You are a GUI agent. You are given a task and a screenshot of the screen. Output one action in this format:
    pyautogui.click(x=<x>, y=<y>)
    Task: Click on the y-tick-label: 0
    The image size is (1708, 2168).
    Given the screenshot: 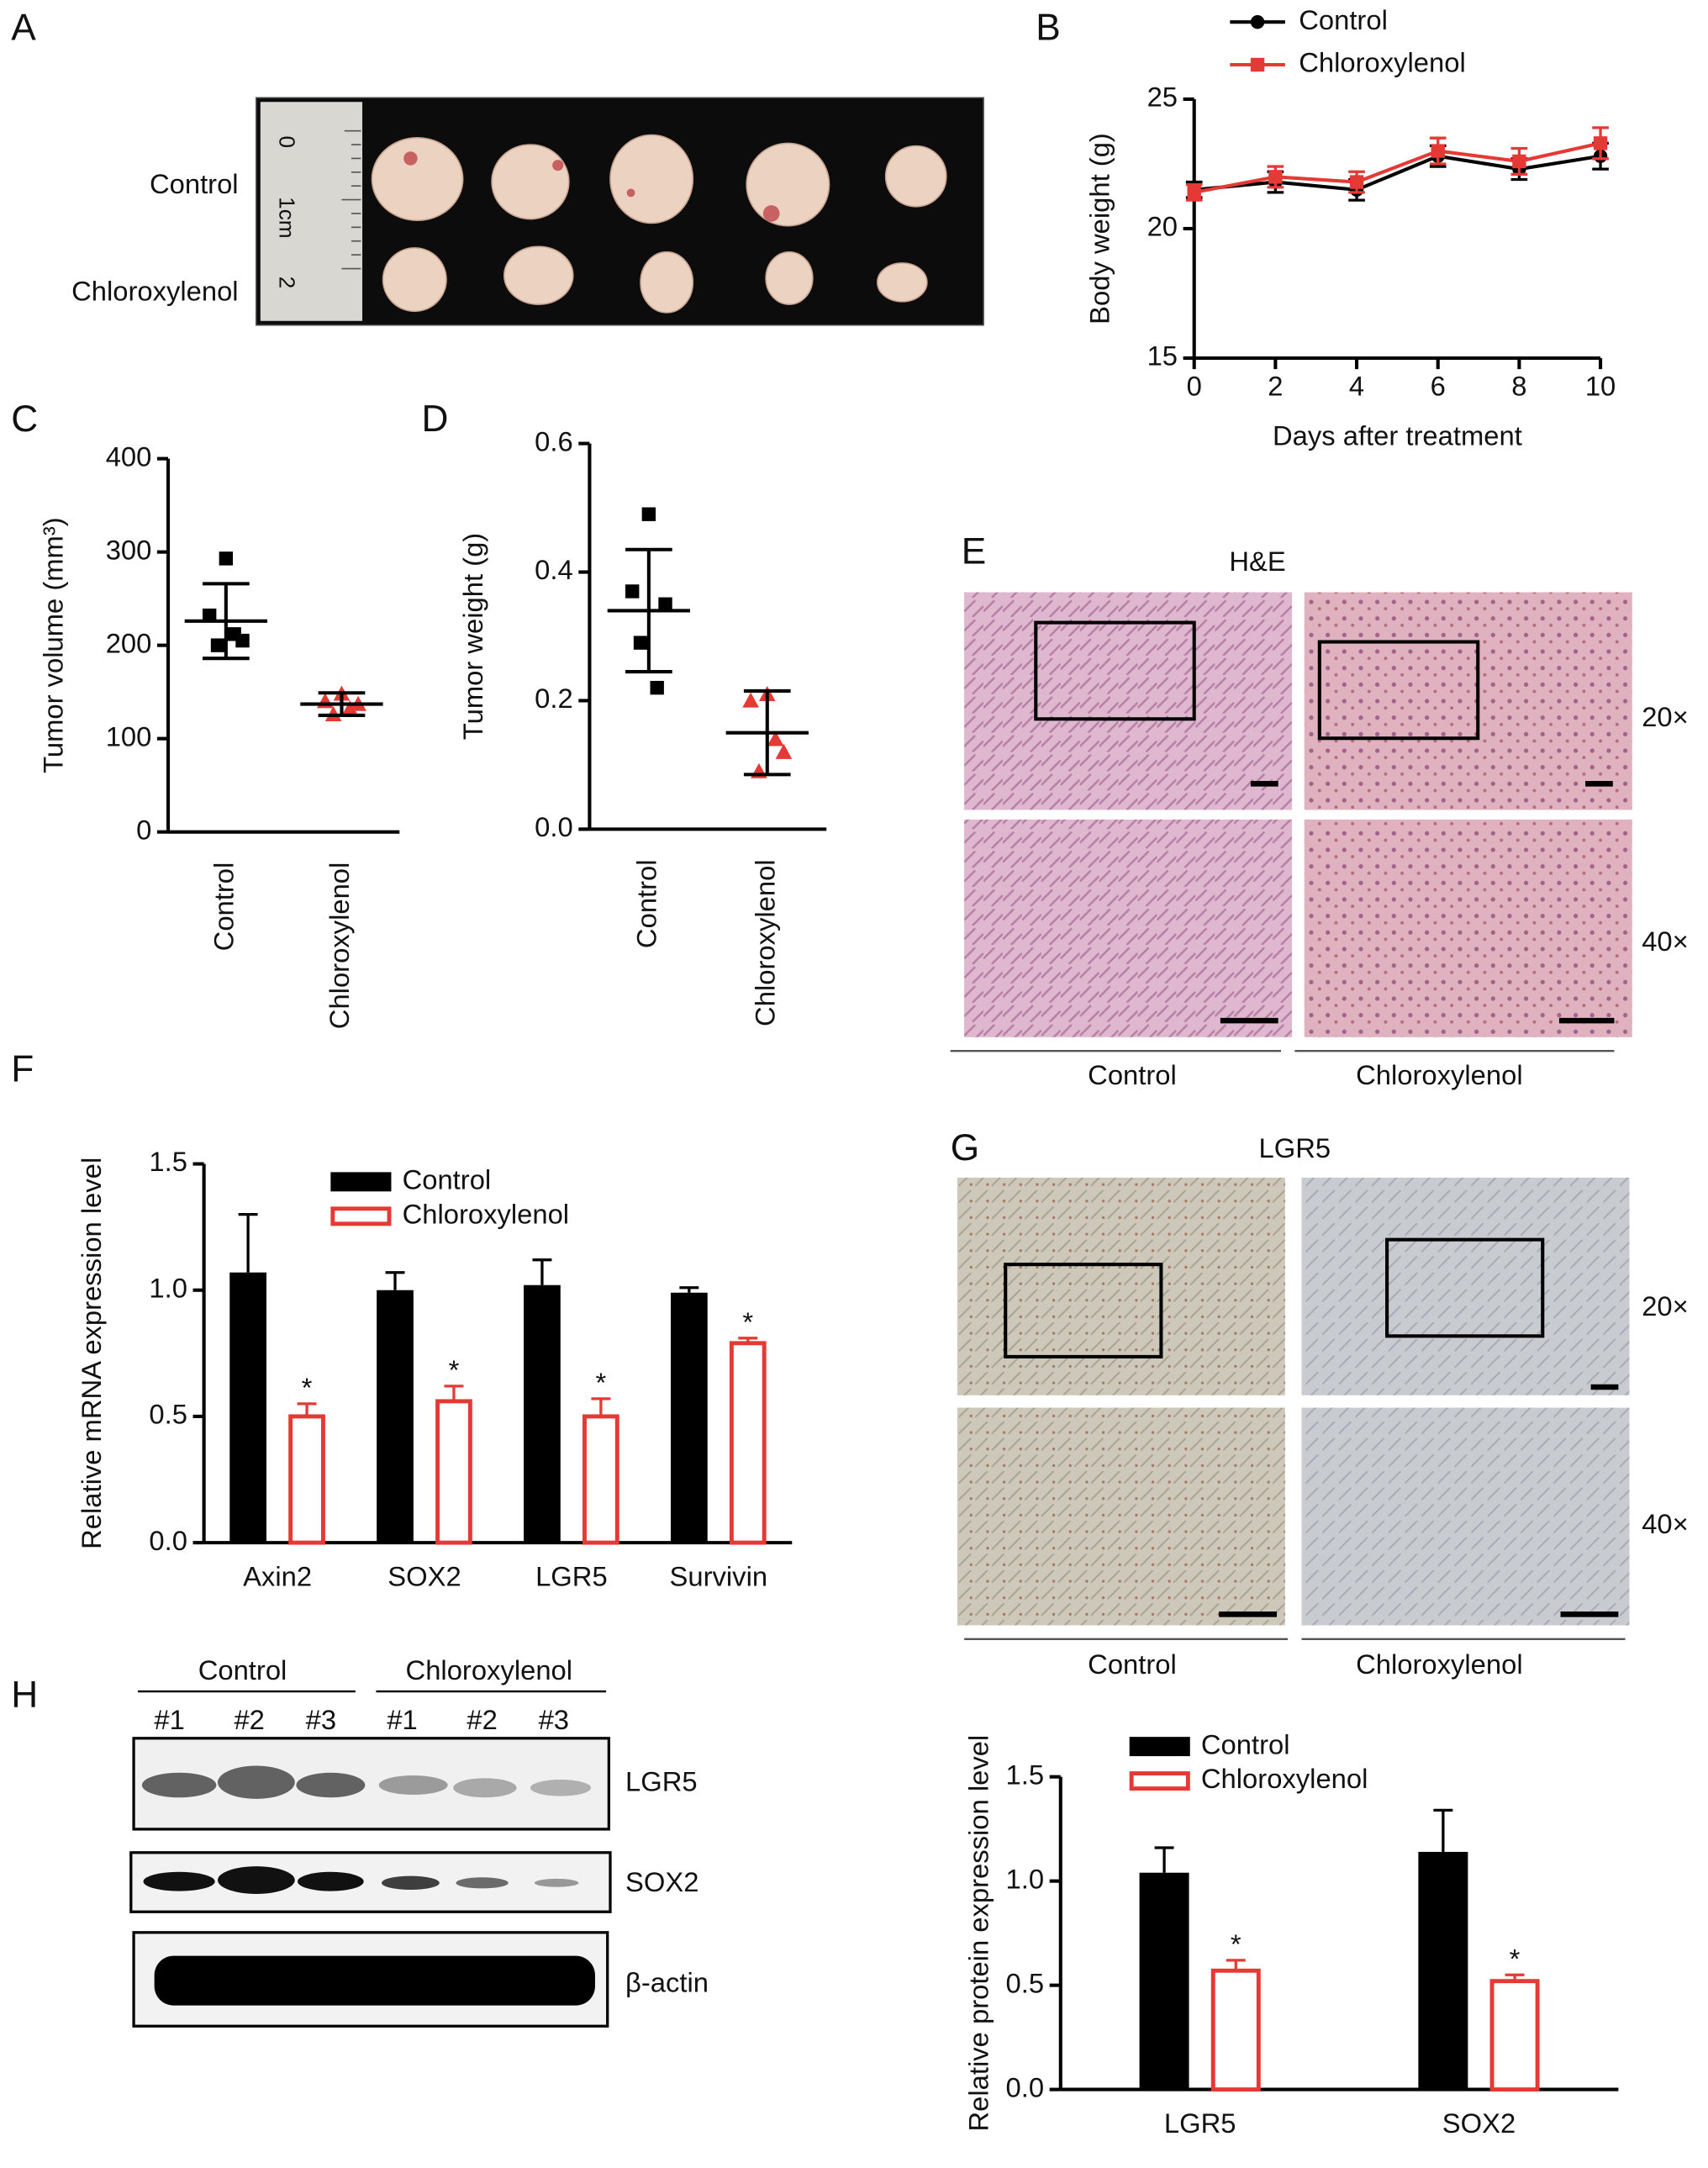 What is the action you would take?
    pyautogui.click(x=143, y=829)
    